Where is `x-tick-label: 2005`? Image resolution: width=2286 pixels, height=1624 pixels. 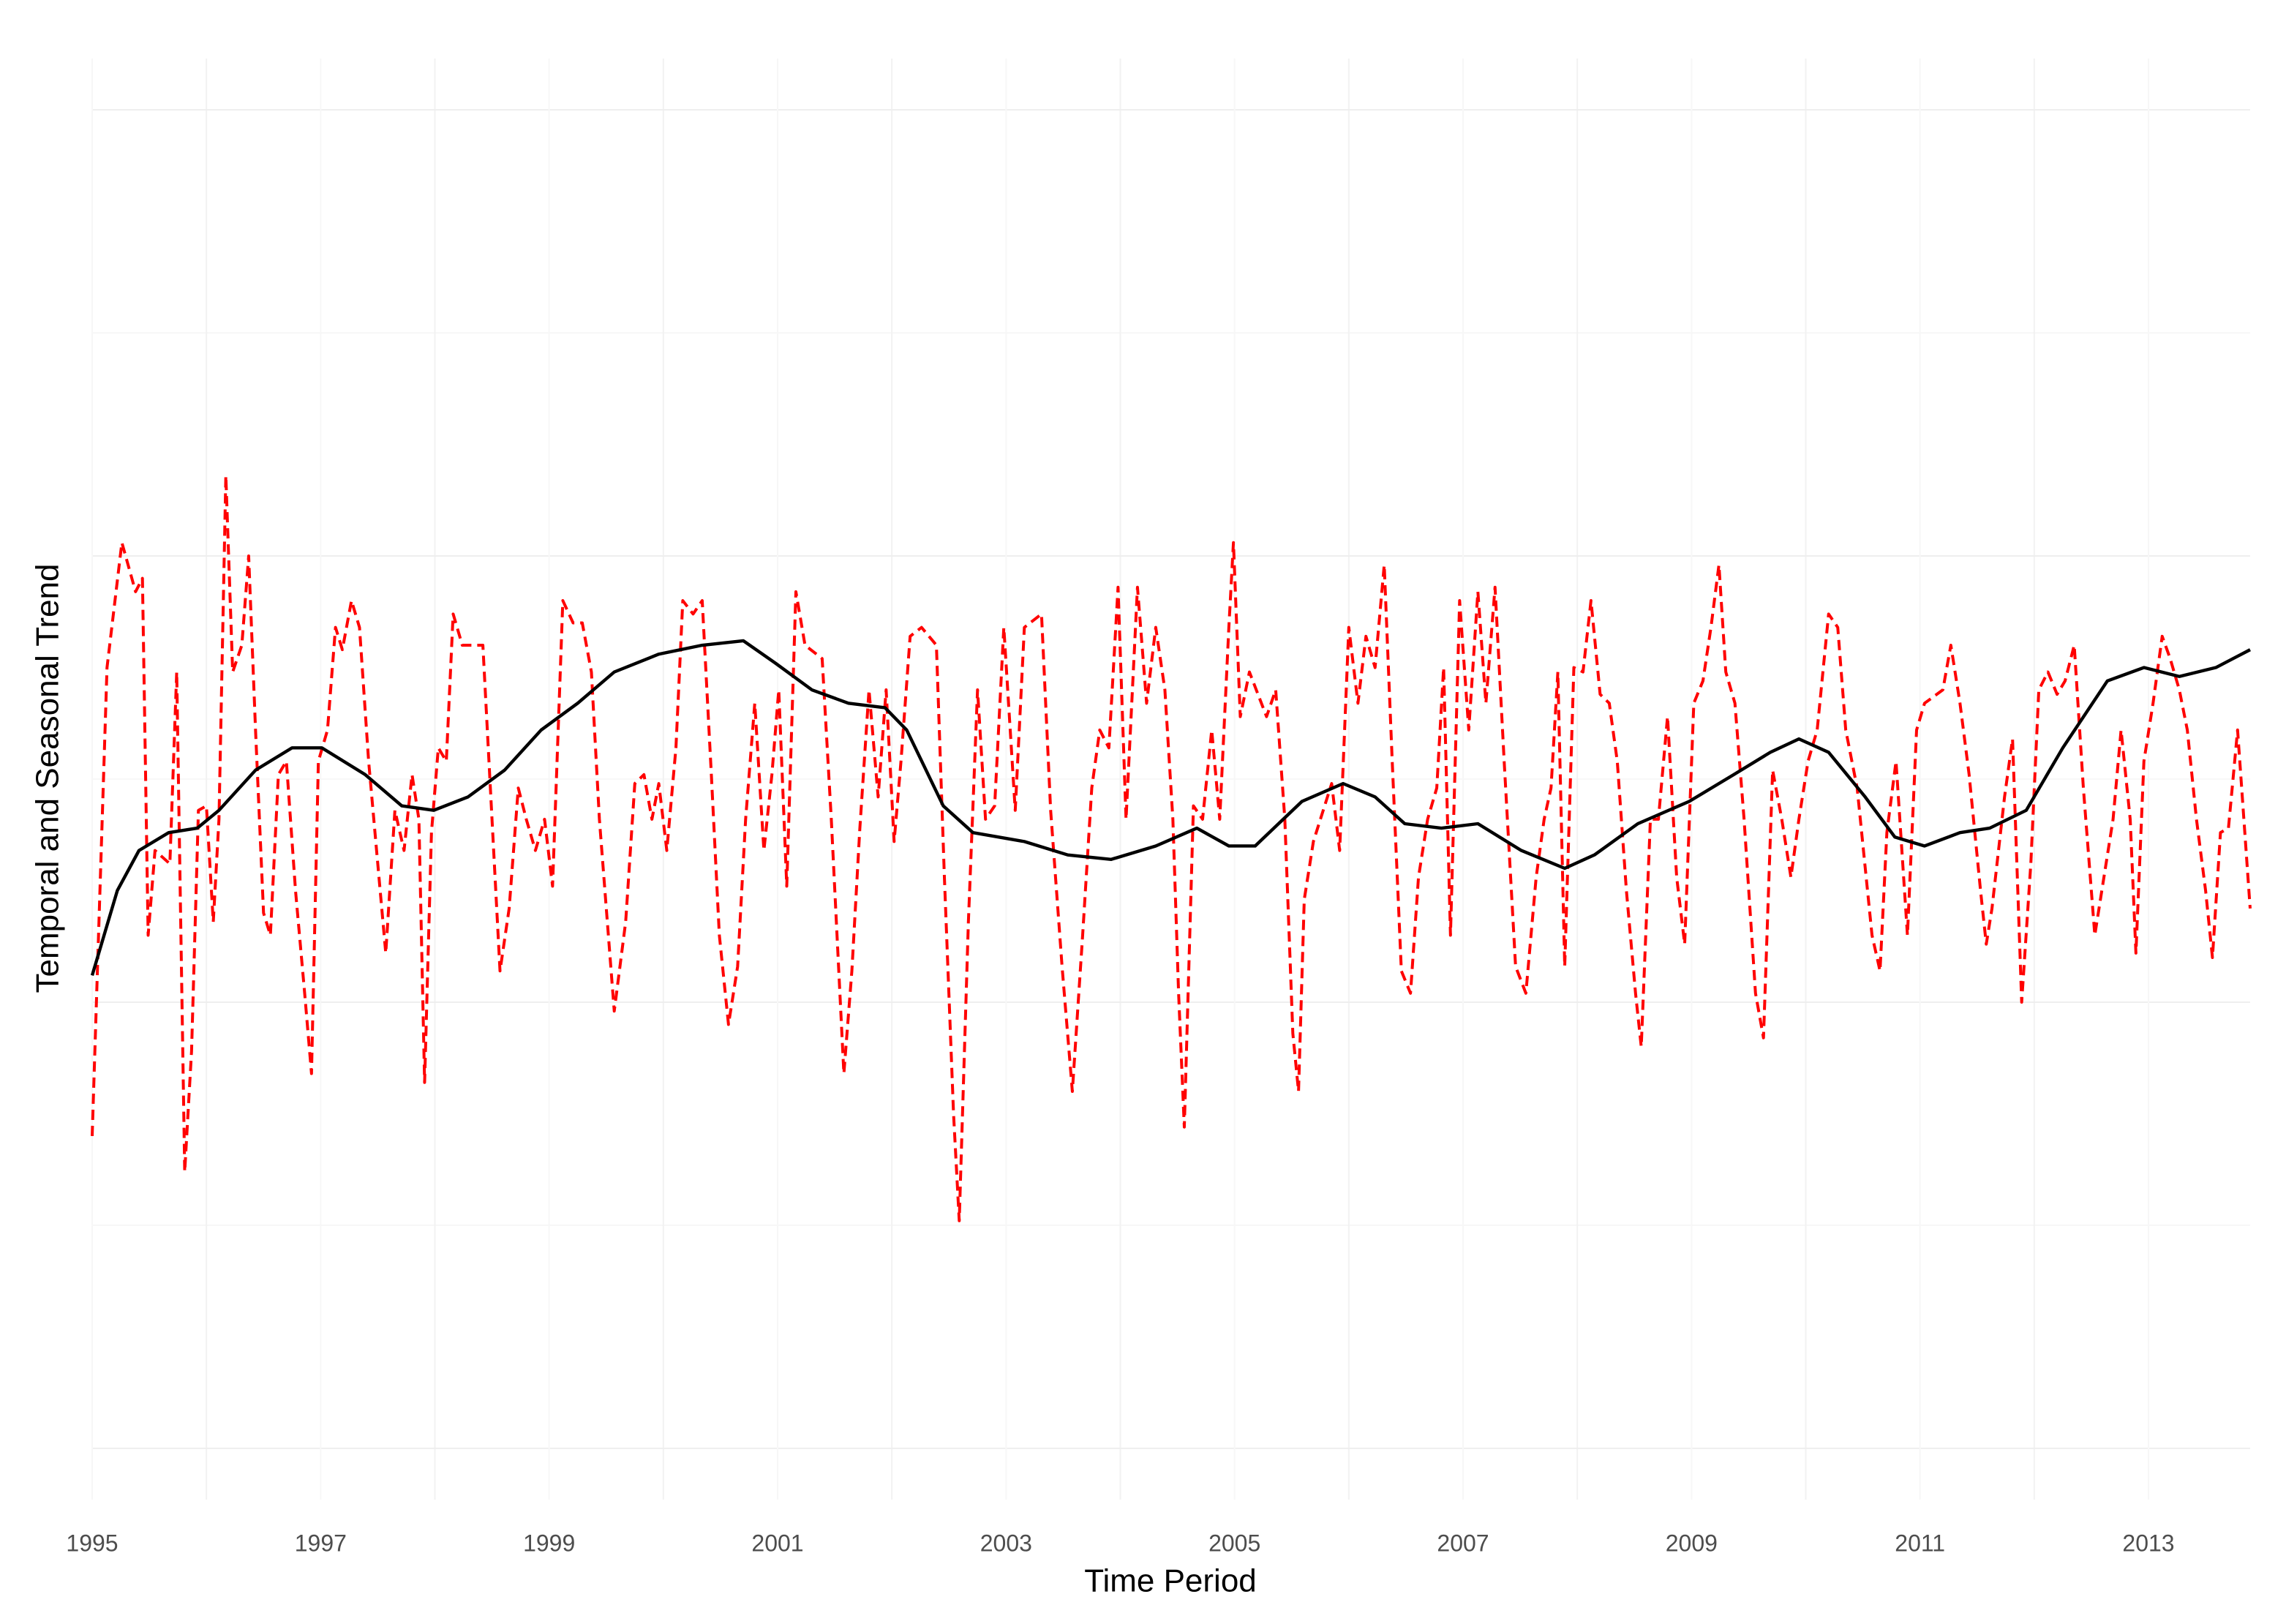 x-tick-label: 2005 is located at coordinates (1234, 1543).